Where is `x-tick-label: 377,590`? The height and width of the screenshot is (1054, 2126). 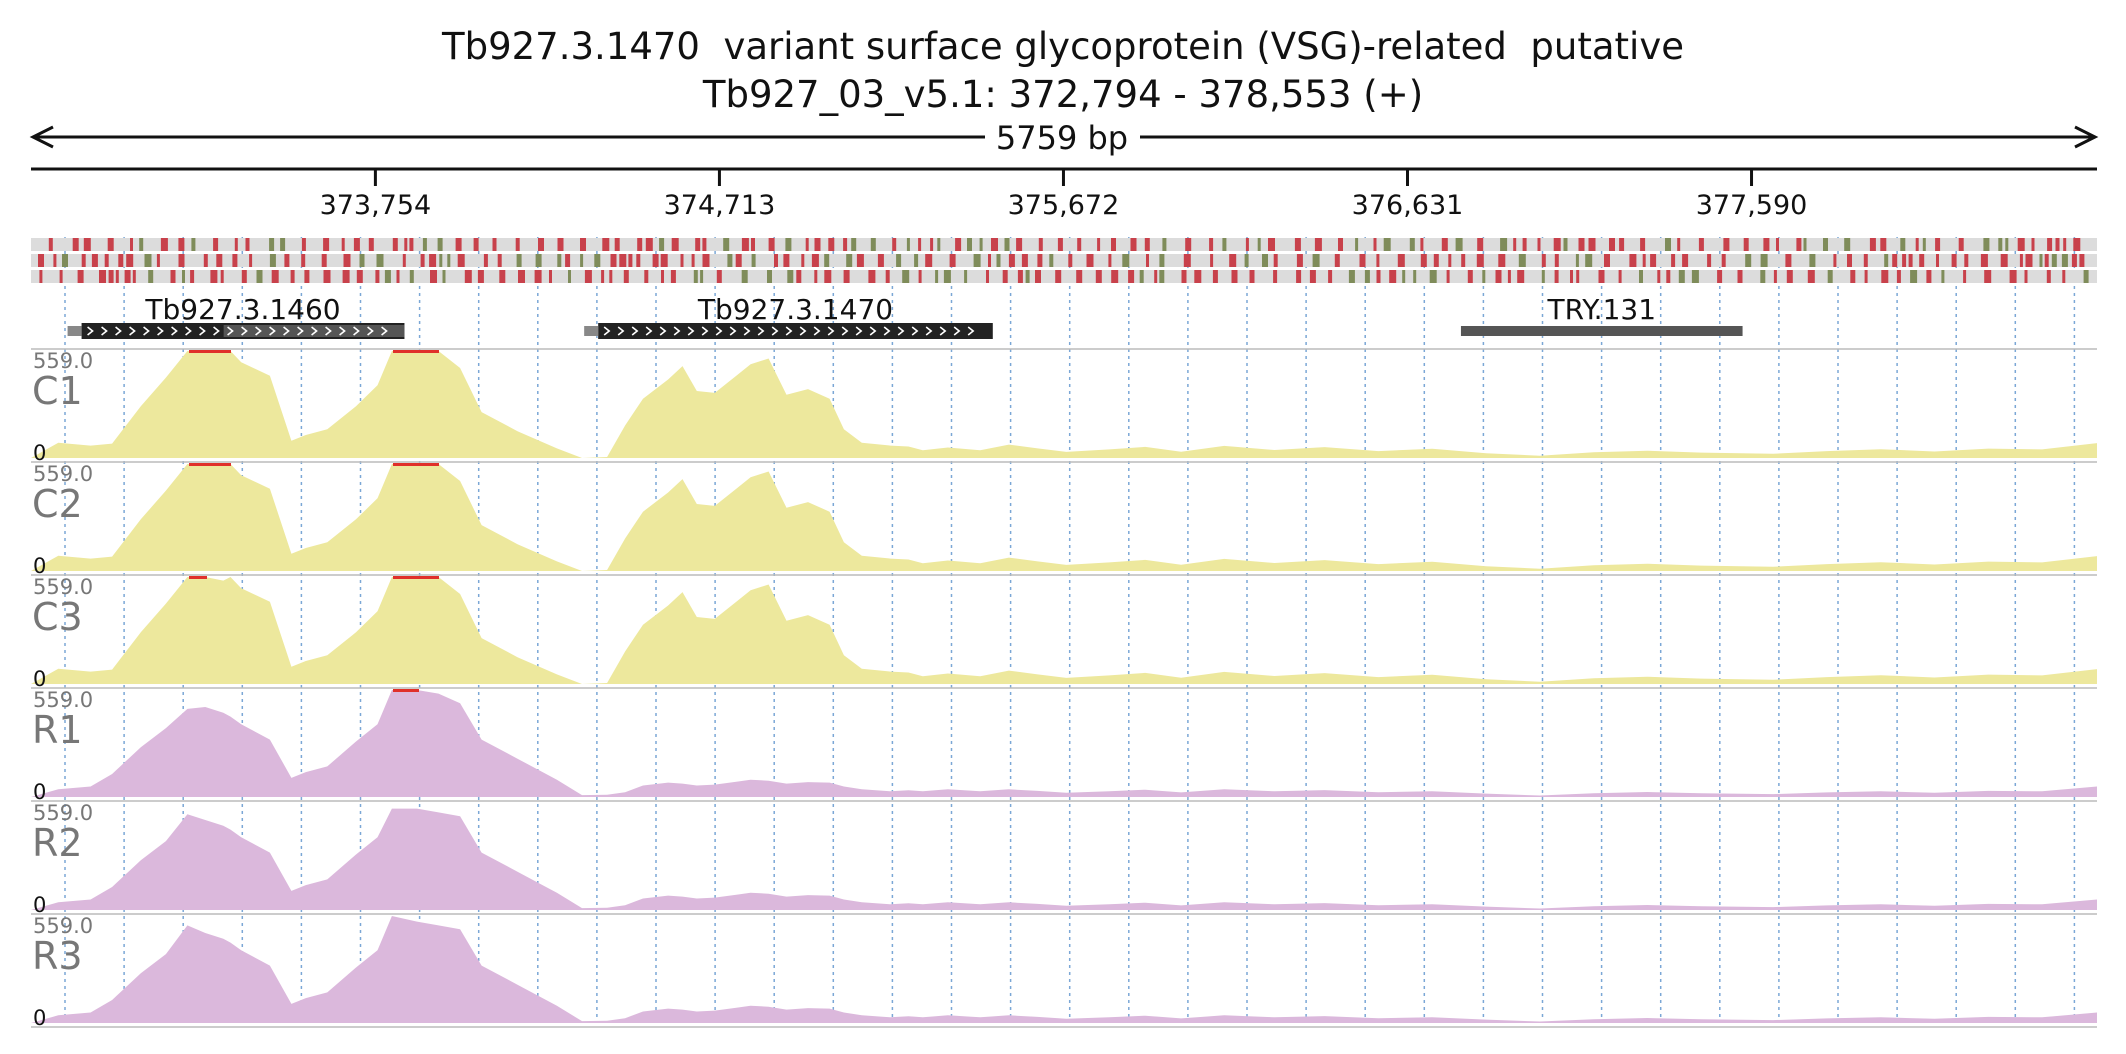 x-tick-label: 377,590 is located at coordinates (1752, 205).